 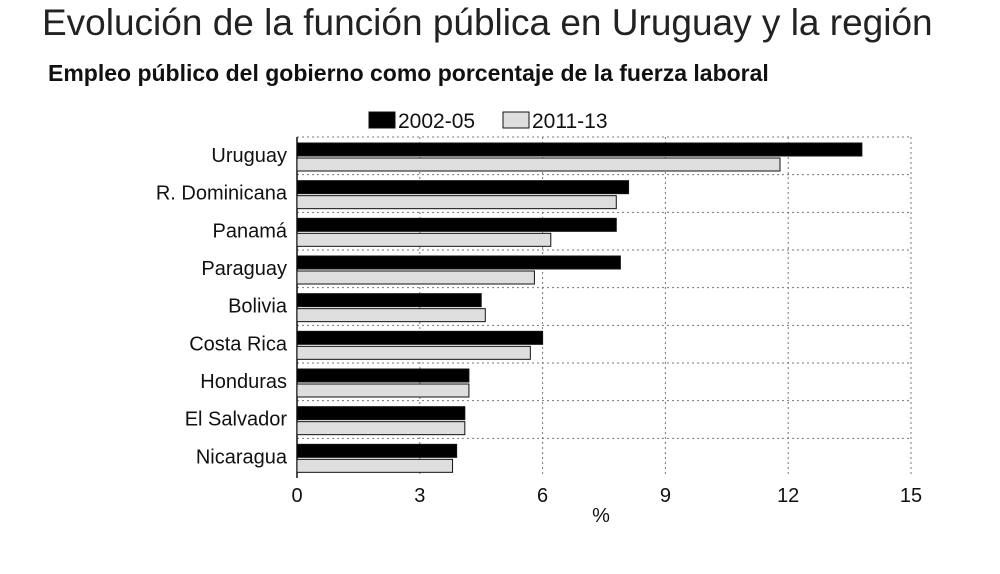 What do you see at coordinates (458, 262) in the screenshot?
I see `bar-2002-05-Paraguay` at bounding box center [458, 262].